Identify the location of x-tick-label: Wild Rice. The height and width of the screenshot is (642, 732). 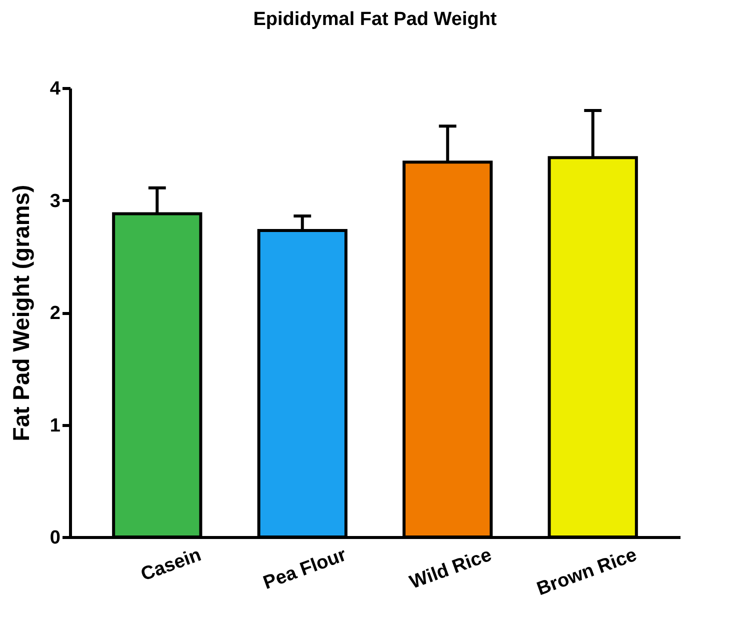
(450, 569).